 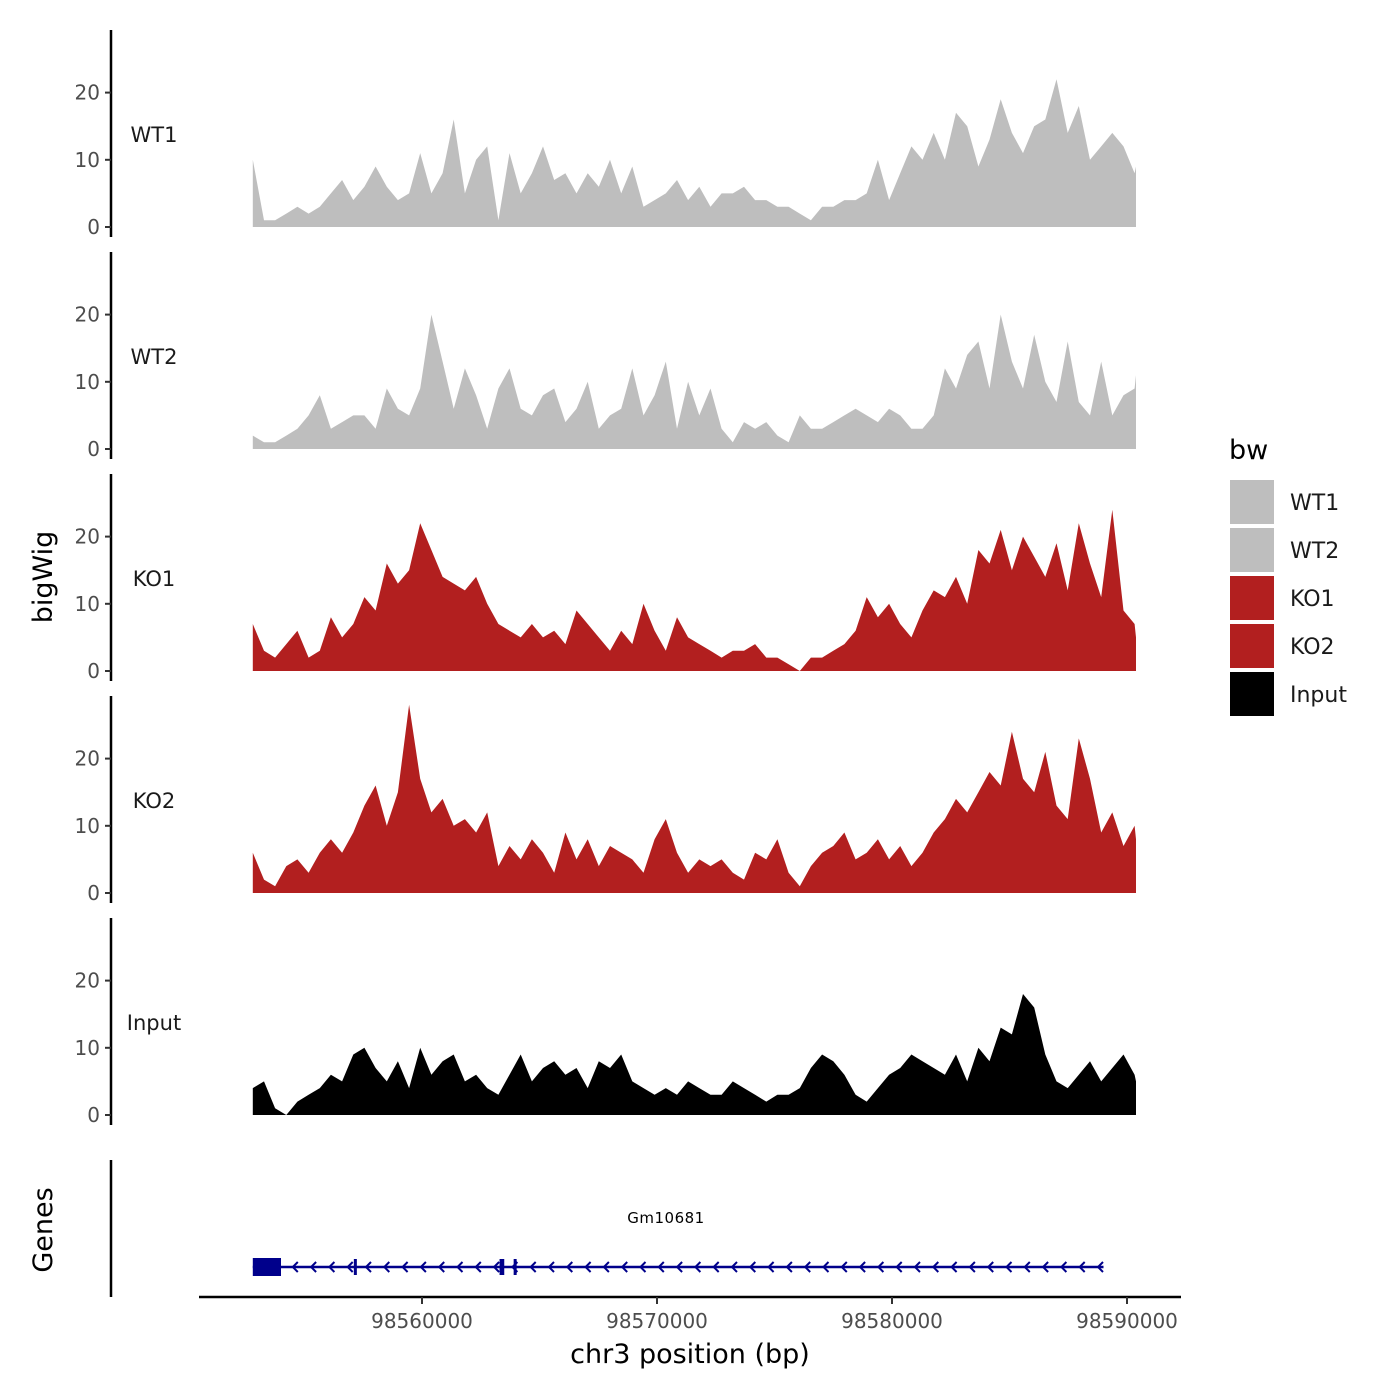 I want to click on legend-label-ko2: KO2, so click(x=1312, y=647).